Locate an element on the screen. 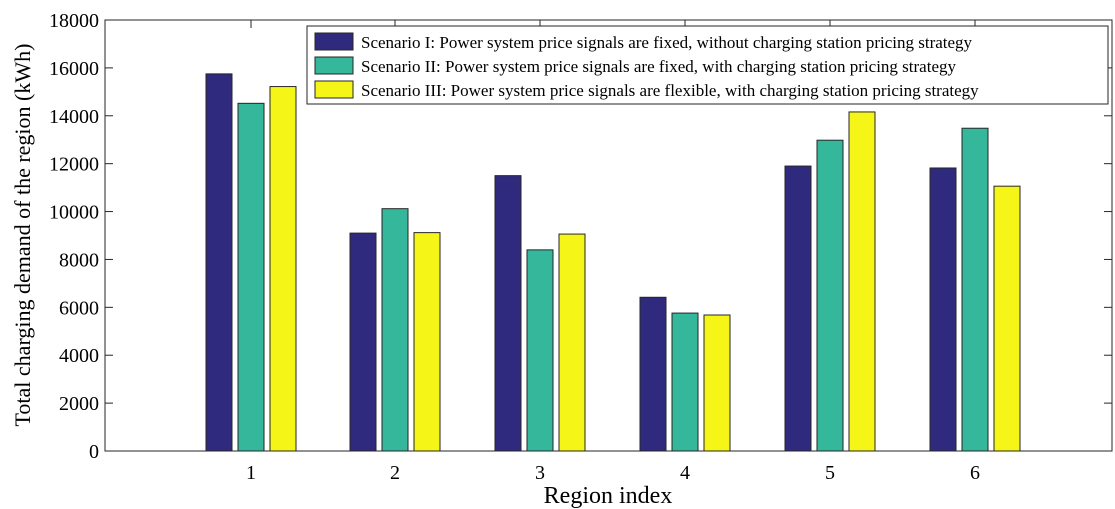 This screenshot has width=1115, height=509. x-tick-label: 2 is located at coordinates (395, 473).